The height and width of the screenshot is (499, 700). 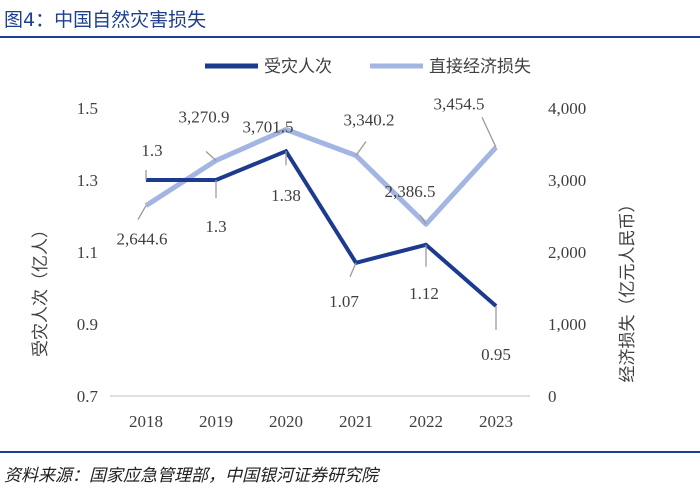 I want to click on data-label-loss: 2,644.6, so click(x=142, y=239).